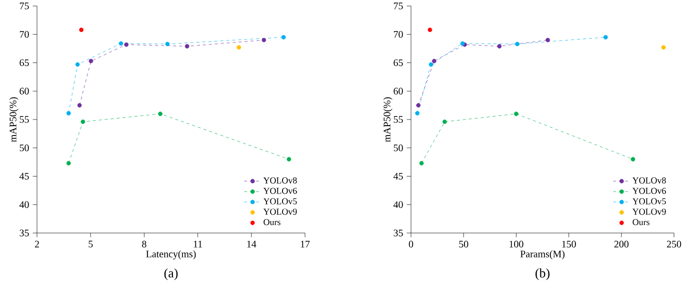 This screenshot has height=301, width=685. I want to click on text: (b), so click(543, 274).